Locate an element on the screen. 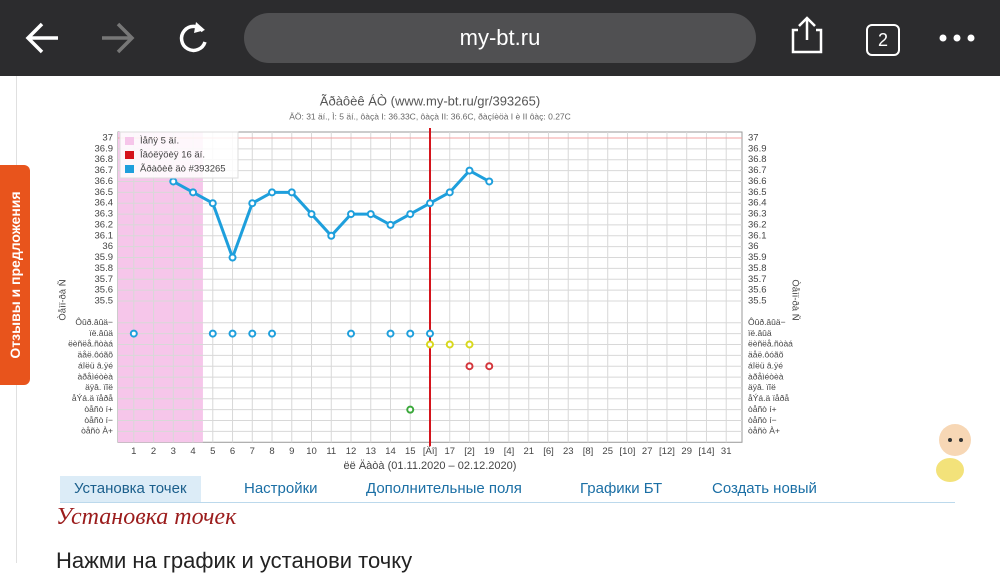 The width and height of the screenshot is (1000, 574). browser-toolbar: my-bt.ru 2 is located at coordinates (500, 38).